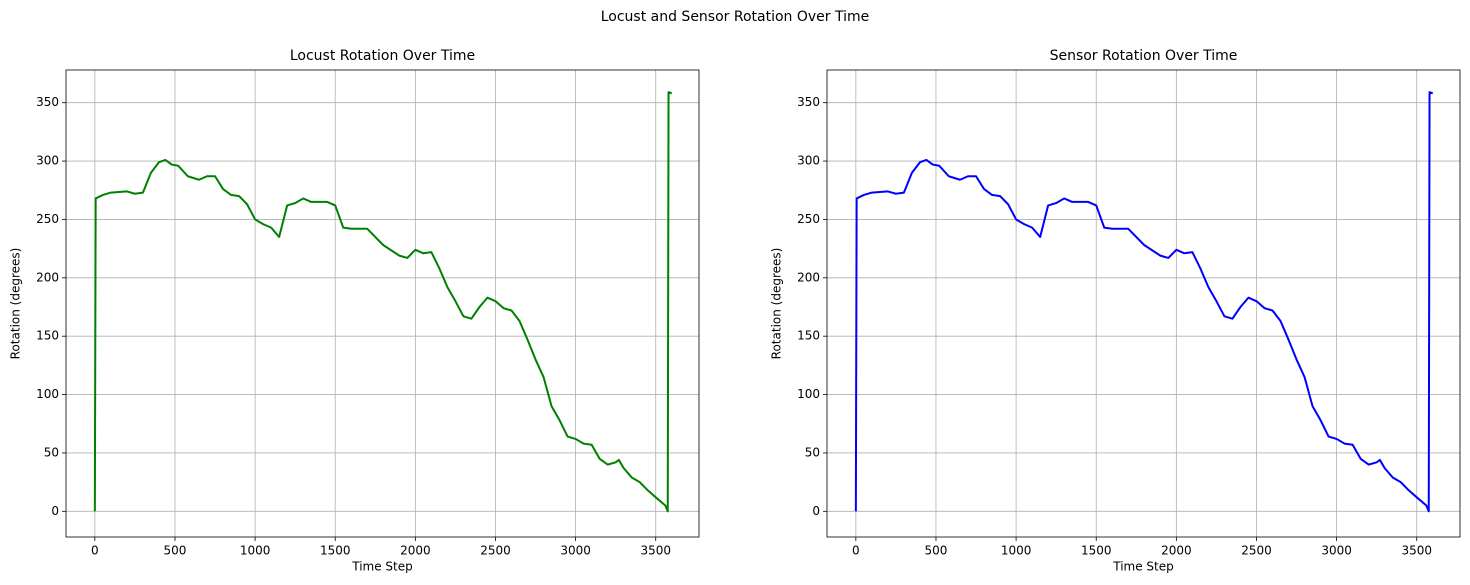  I want to click on subplot-title: Locust Rotation Over Time, so click(382, 56).